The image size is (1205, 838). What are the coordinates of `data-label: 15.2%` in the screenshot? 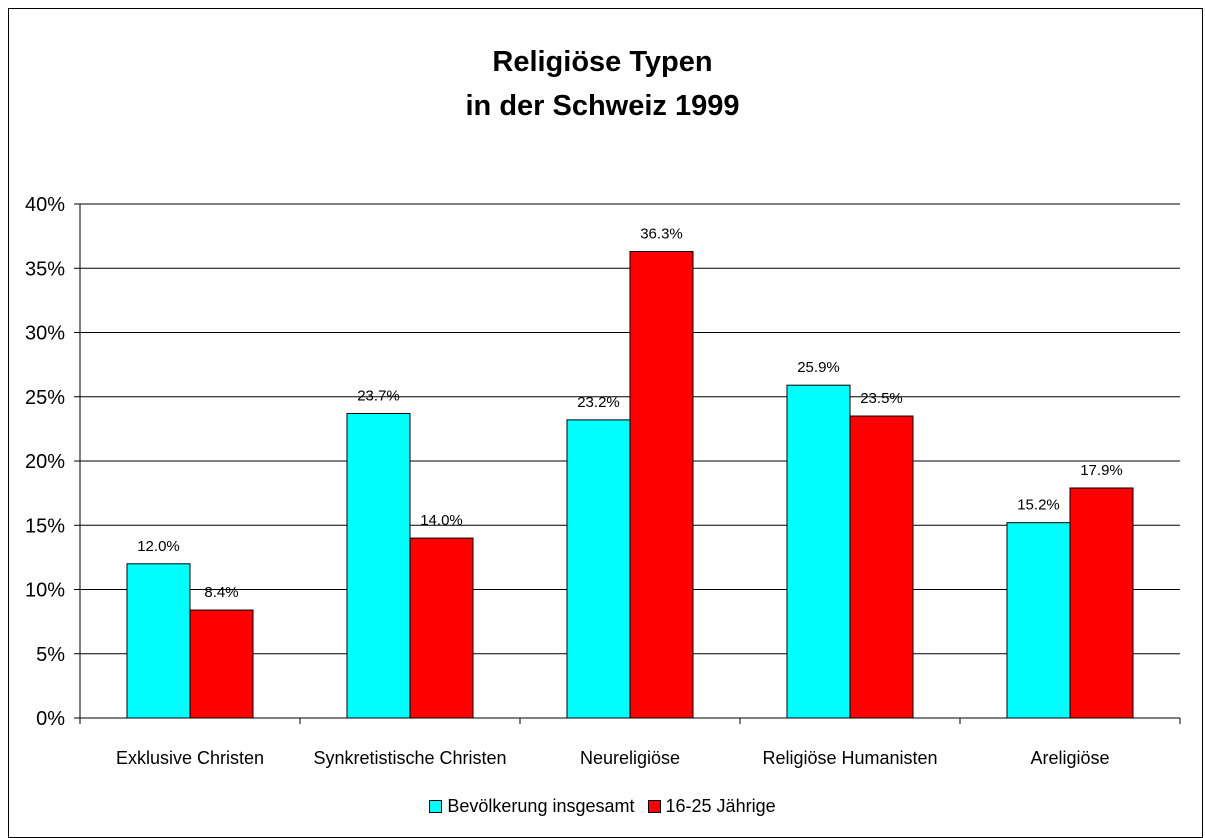 It's located at (1038, 505).